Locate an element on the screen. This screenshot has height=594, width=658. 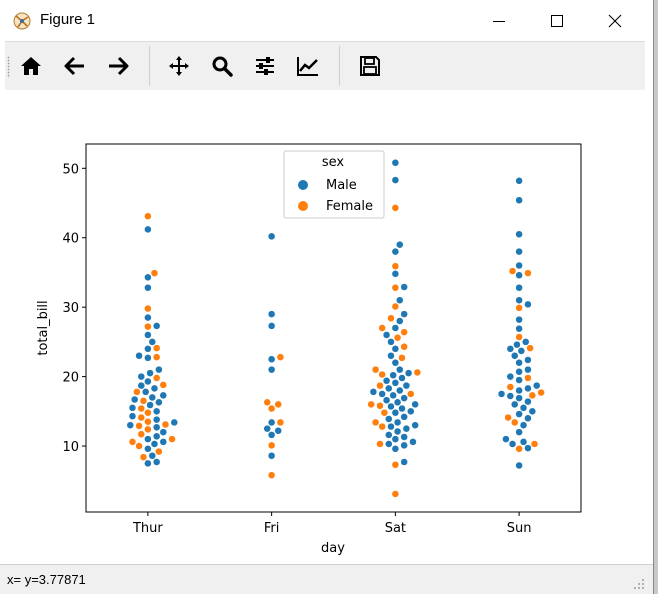
legend: sex Male Female is located at coordinates (334, 184).